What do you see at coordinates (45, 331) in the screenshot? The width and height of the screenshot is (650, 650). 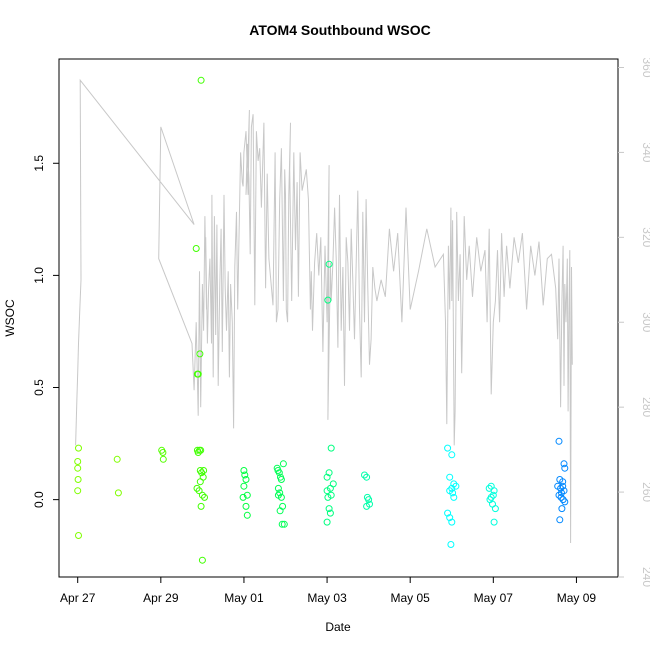 I see `y-axis: 0.0 0.5 1.0 1.5` at bounding box center [45, 331].